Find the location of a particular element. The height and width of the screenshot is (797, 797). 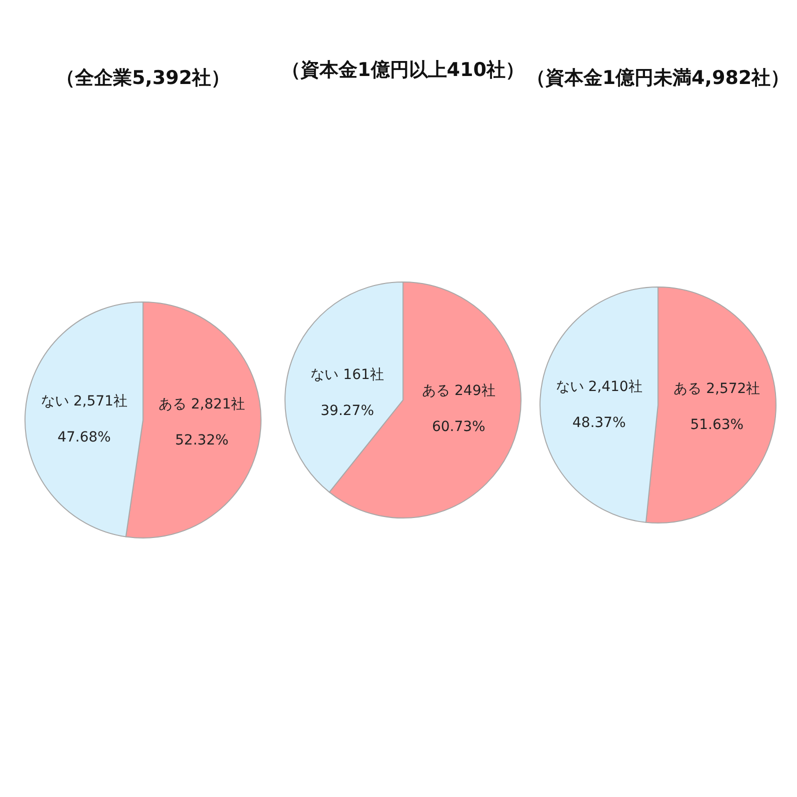

slice-label: ある 249社 is located at coordinates (459, 390).